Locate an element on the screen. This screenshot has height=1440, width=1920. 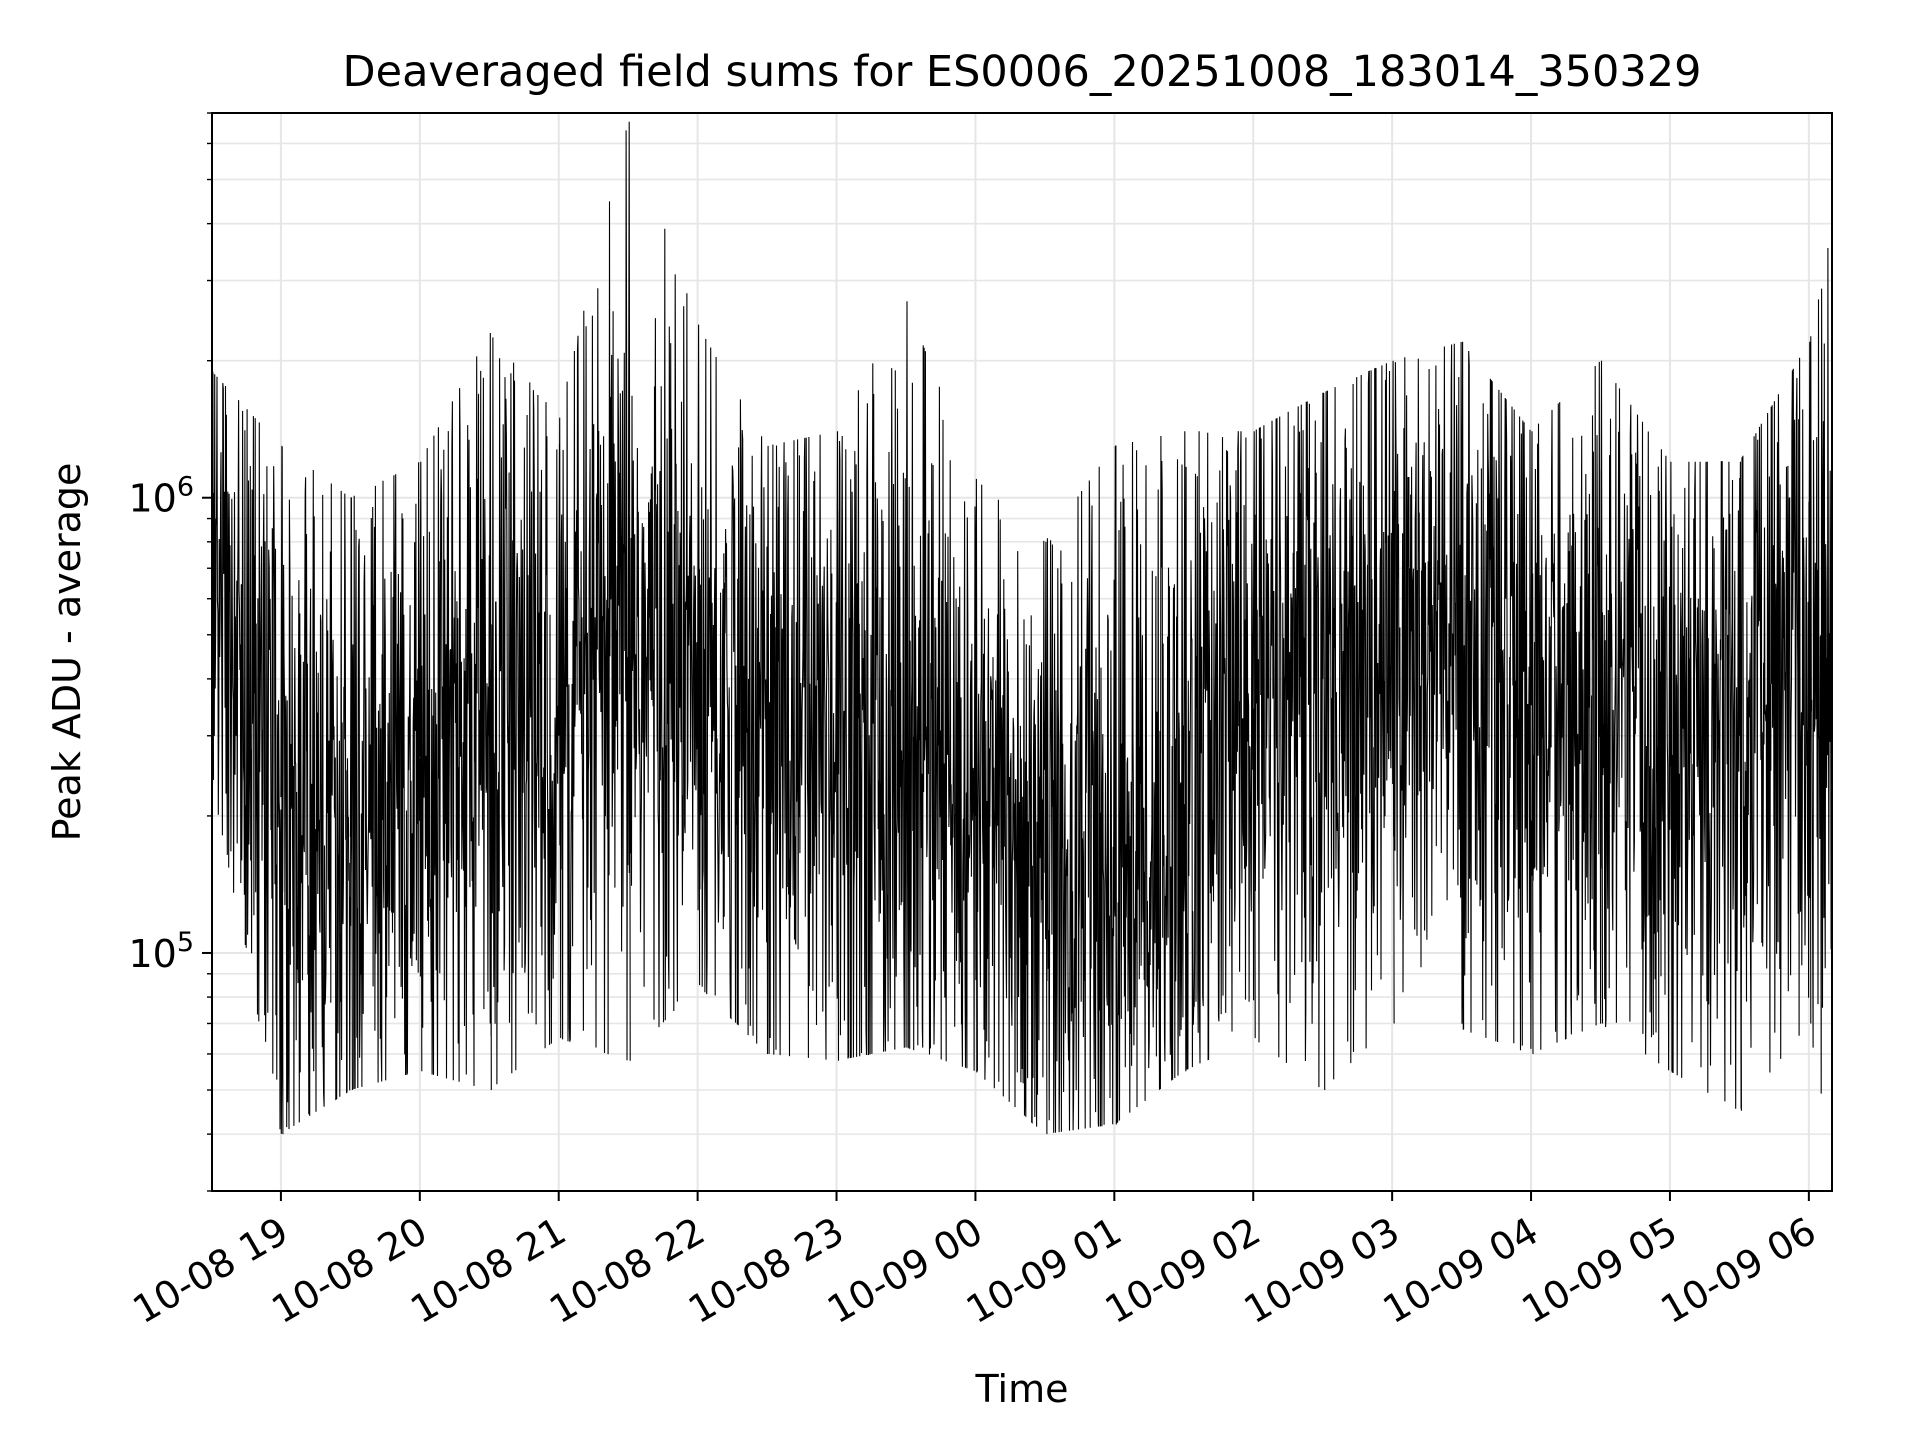
y-tick-label: 10⁶ is located at coordinates (161, 496).